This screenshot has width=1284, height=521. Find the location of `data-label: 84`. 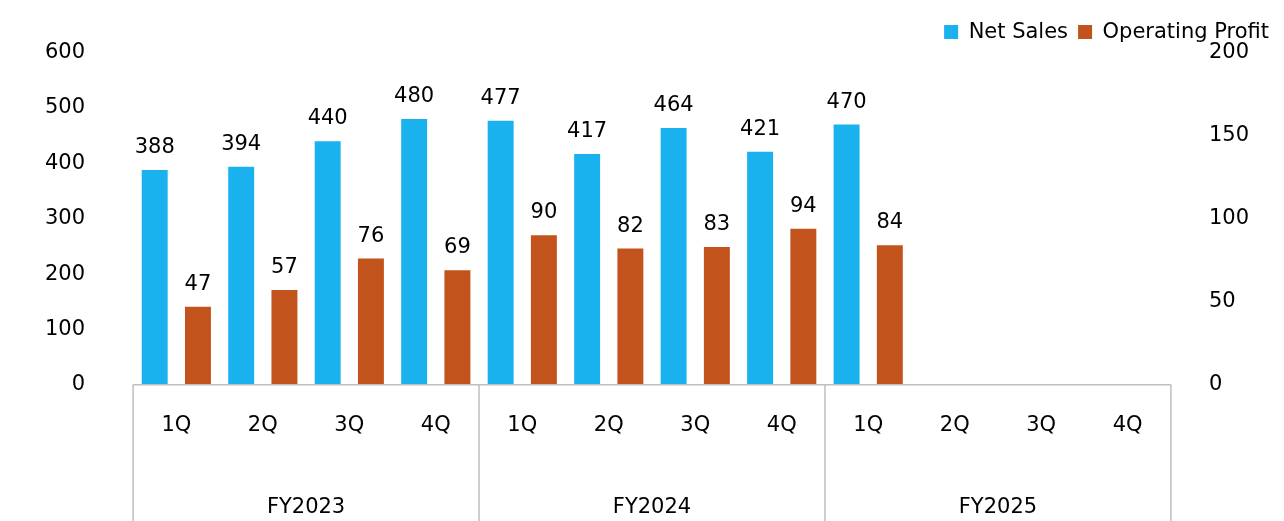

data-label: 84 is located at coordinates (890, 221).